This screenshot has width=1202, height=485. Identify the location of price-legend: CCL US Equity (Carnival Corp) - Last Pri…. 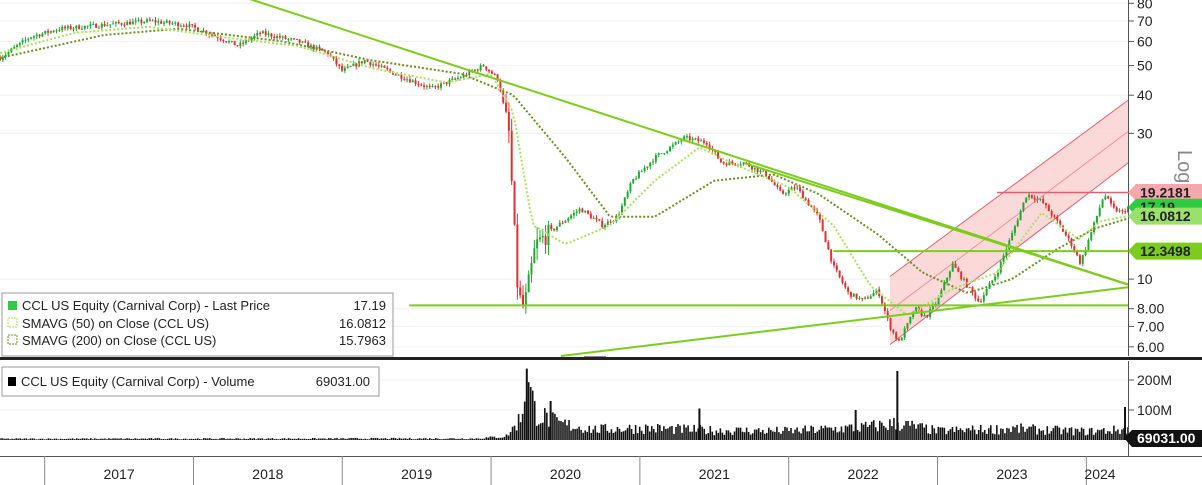
(197, 324).